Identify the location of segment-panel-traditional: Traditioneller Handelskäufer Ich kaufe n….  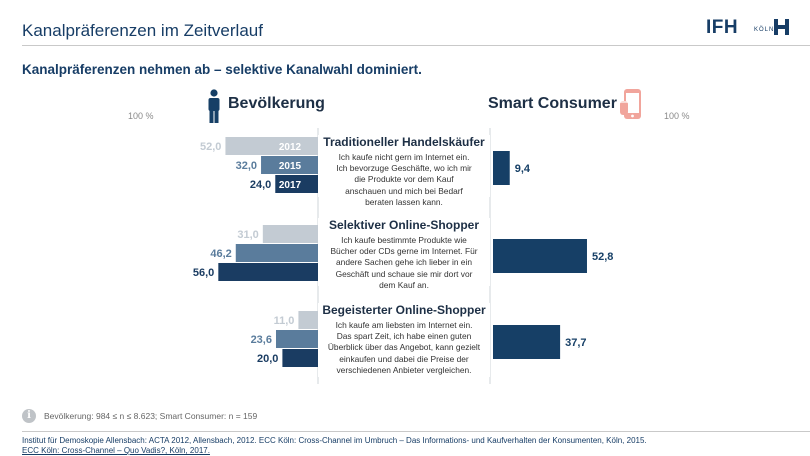
(404, 171).